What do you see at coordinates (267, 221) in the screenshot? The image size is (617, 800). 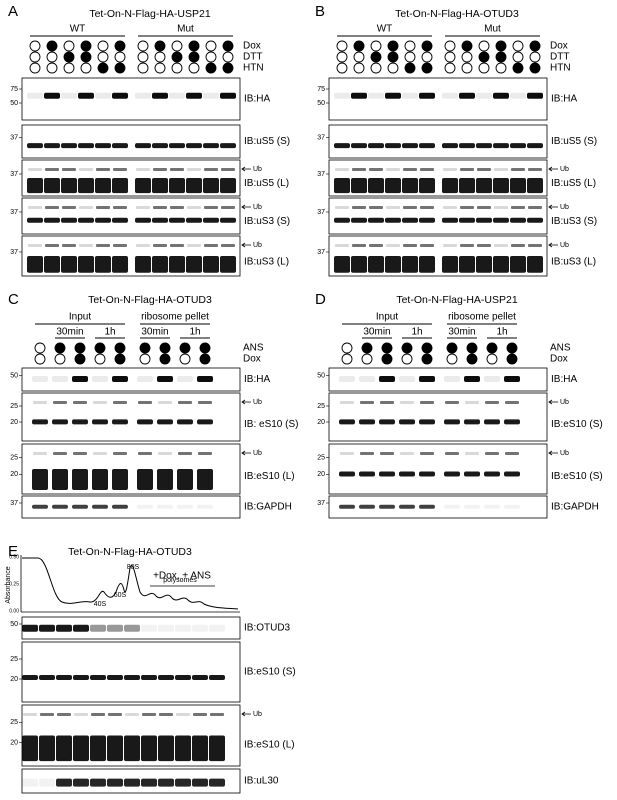 I see `blot-label: IB:uS3 (S)` at bounding box center [267, 221].